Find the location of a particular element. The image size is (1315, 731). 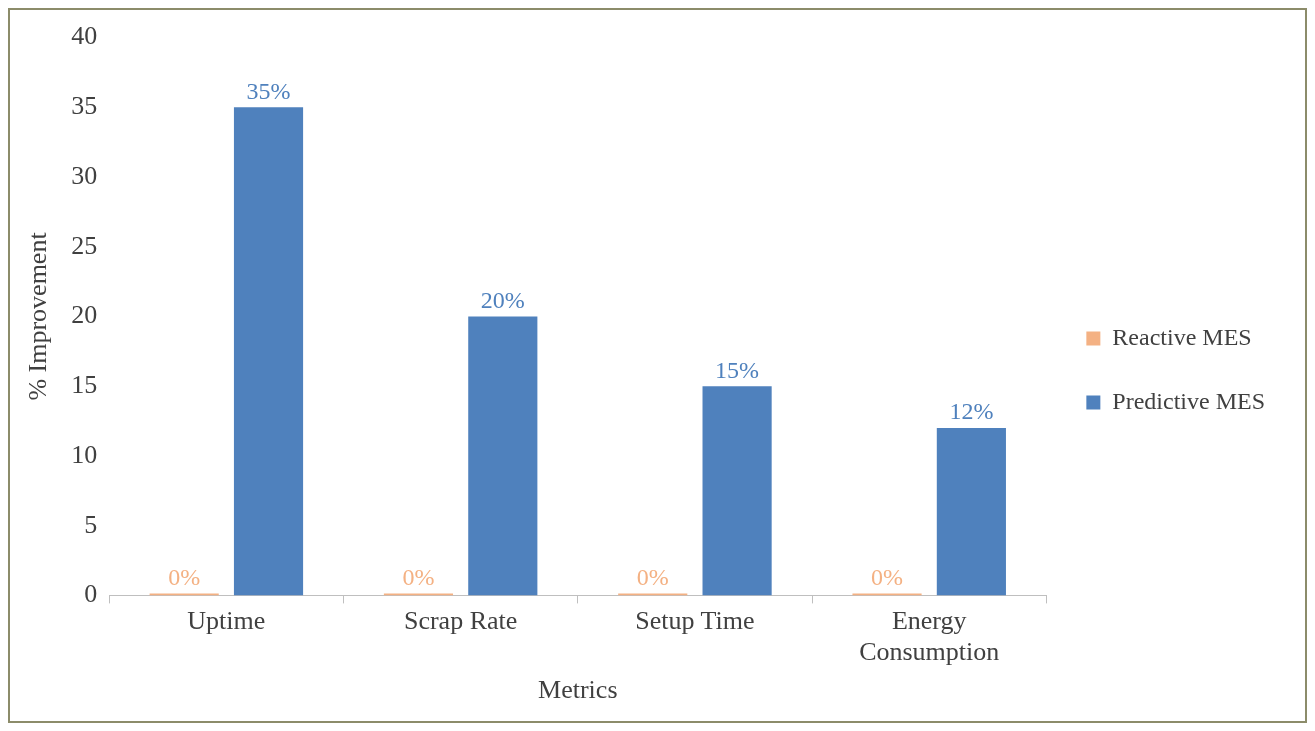

y-tick-label: 15 is located at coordinates (84, 385).